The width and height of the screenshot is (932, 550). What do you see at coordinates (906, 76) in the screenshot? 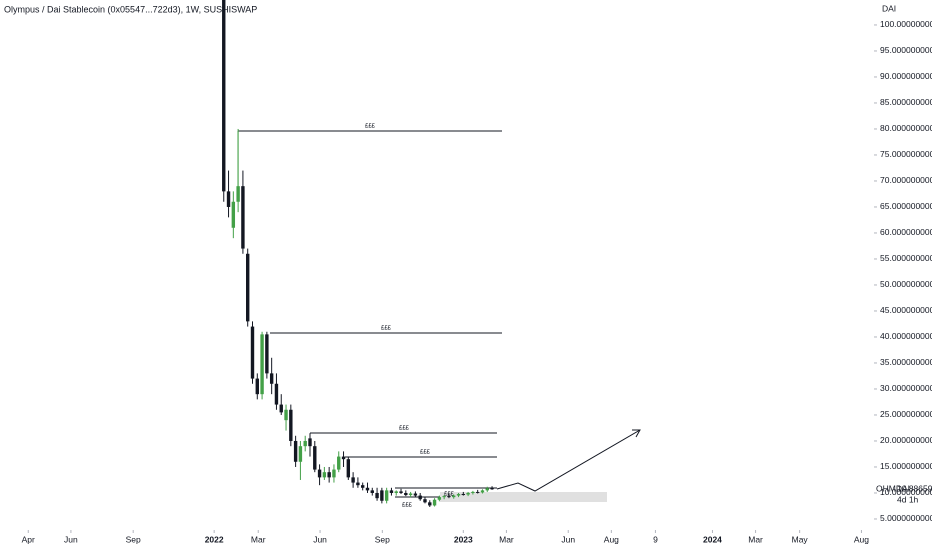
I see `y-tick-label: 90.0000000000` at bounding box center [906, 76].